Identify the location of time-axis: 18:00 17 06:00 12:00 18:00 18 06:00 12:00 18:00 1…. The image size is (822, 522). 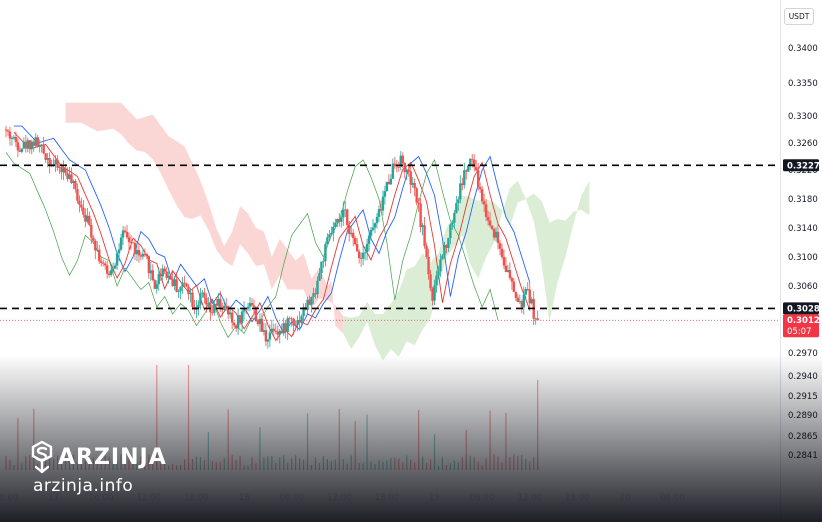
(342, 498).